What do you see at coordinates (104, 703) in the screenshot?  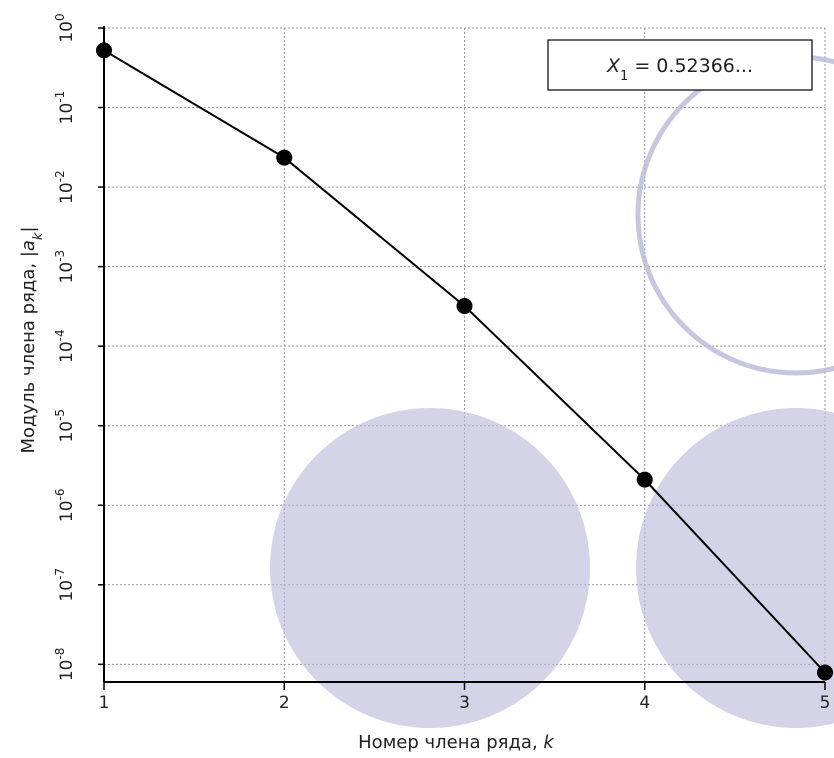 I see `x-tick-label: 1` at bounding box center [104, 703].